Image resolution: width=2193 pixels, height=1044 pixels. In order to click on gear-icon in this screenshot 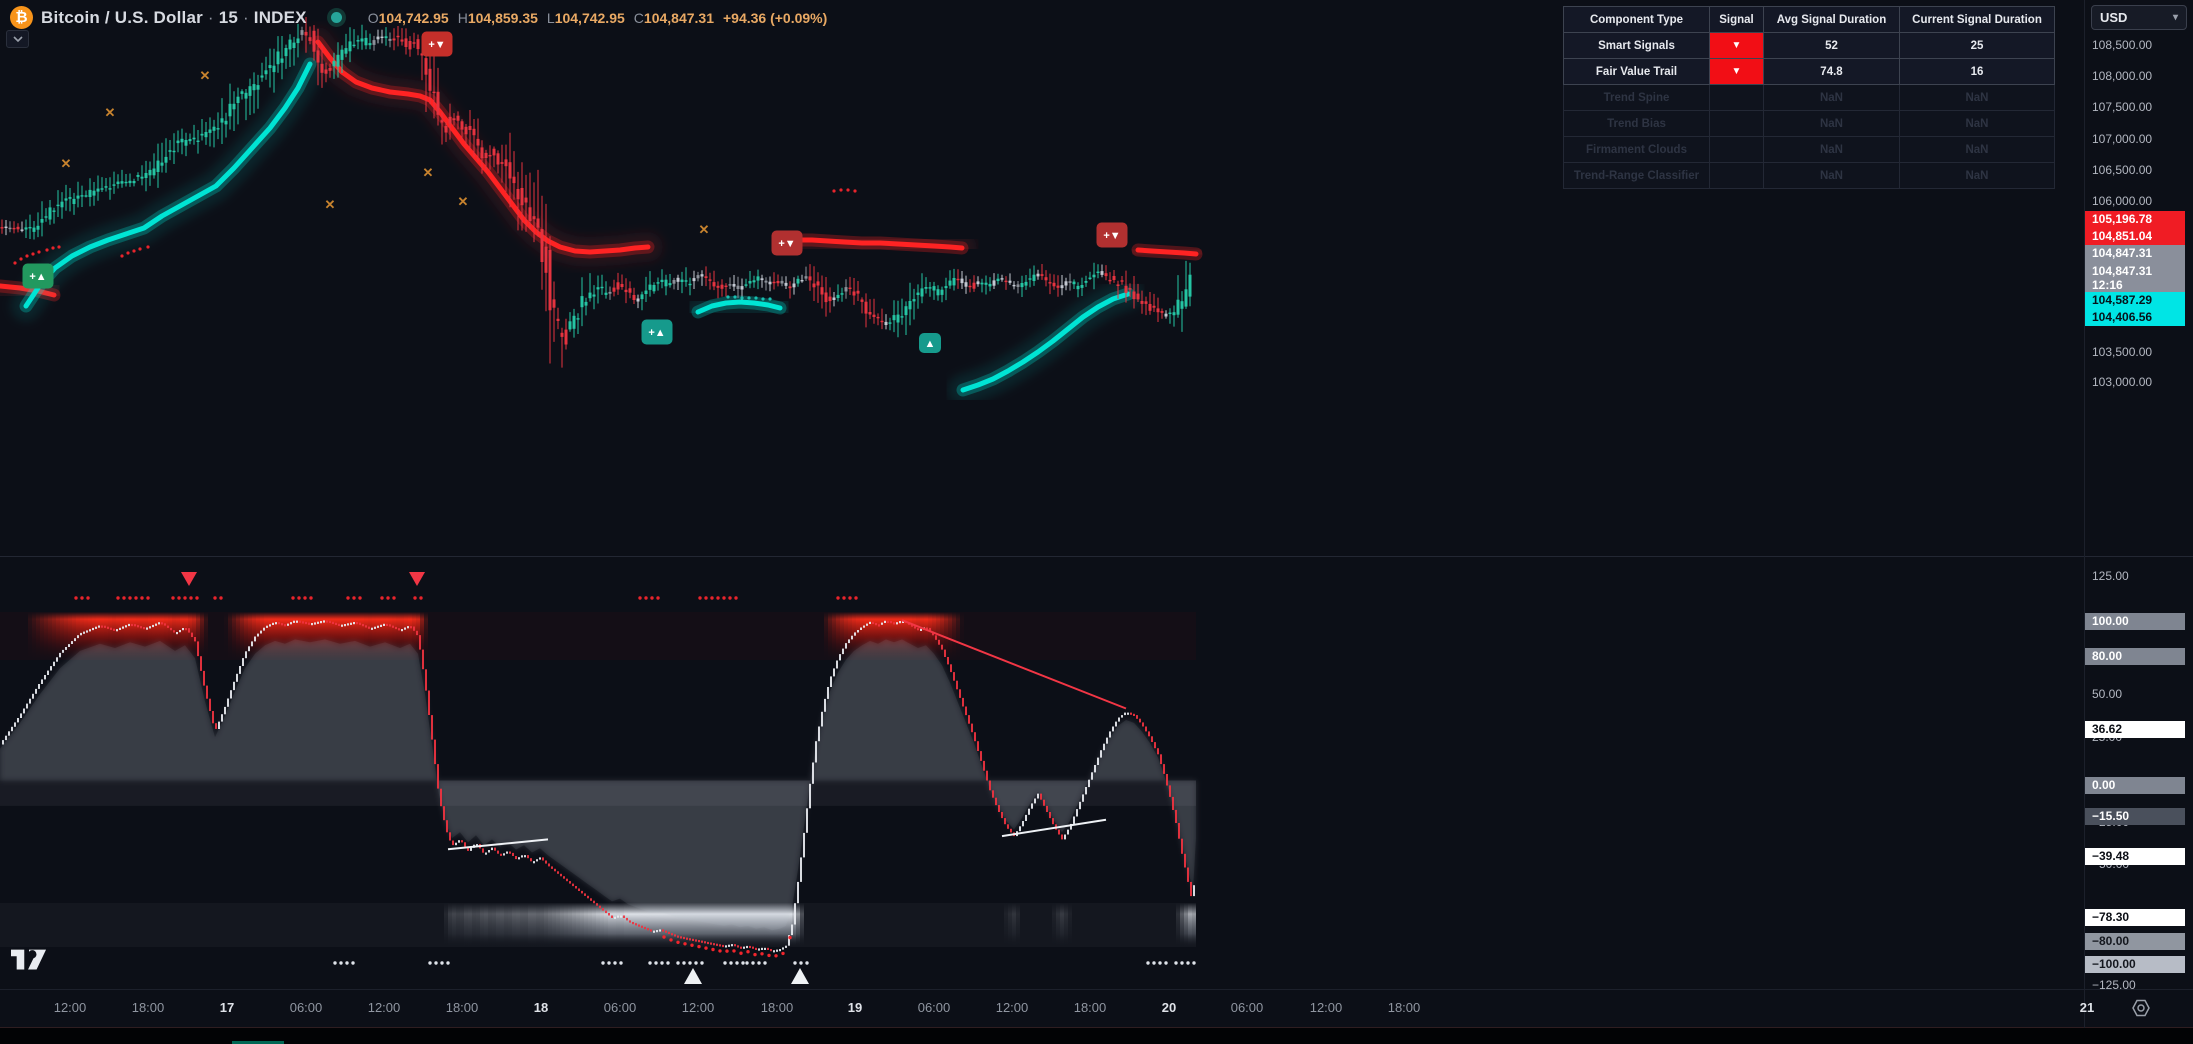, I will do `click(2141, 1010)`.